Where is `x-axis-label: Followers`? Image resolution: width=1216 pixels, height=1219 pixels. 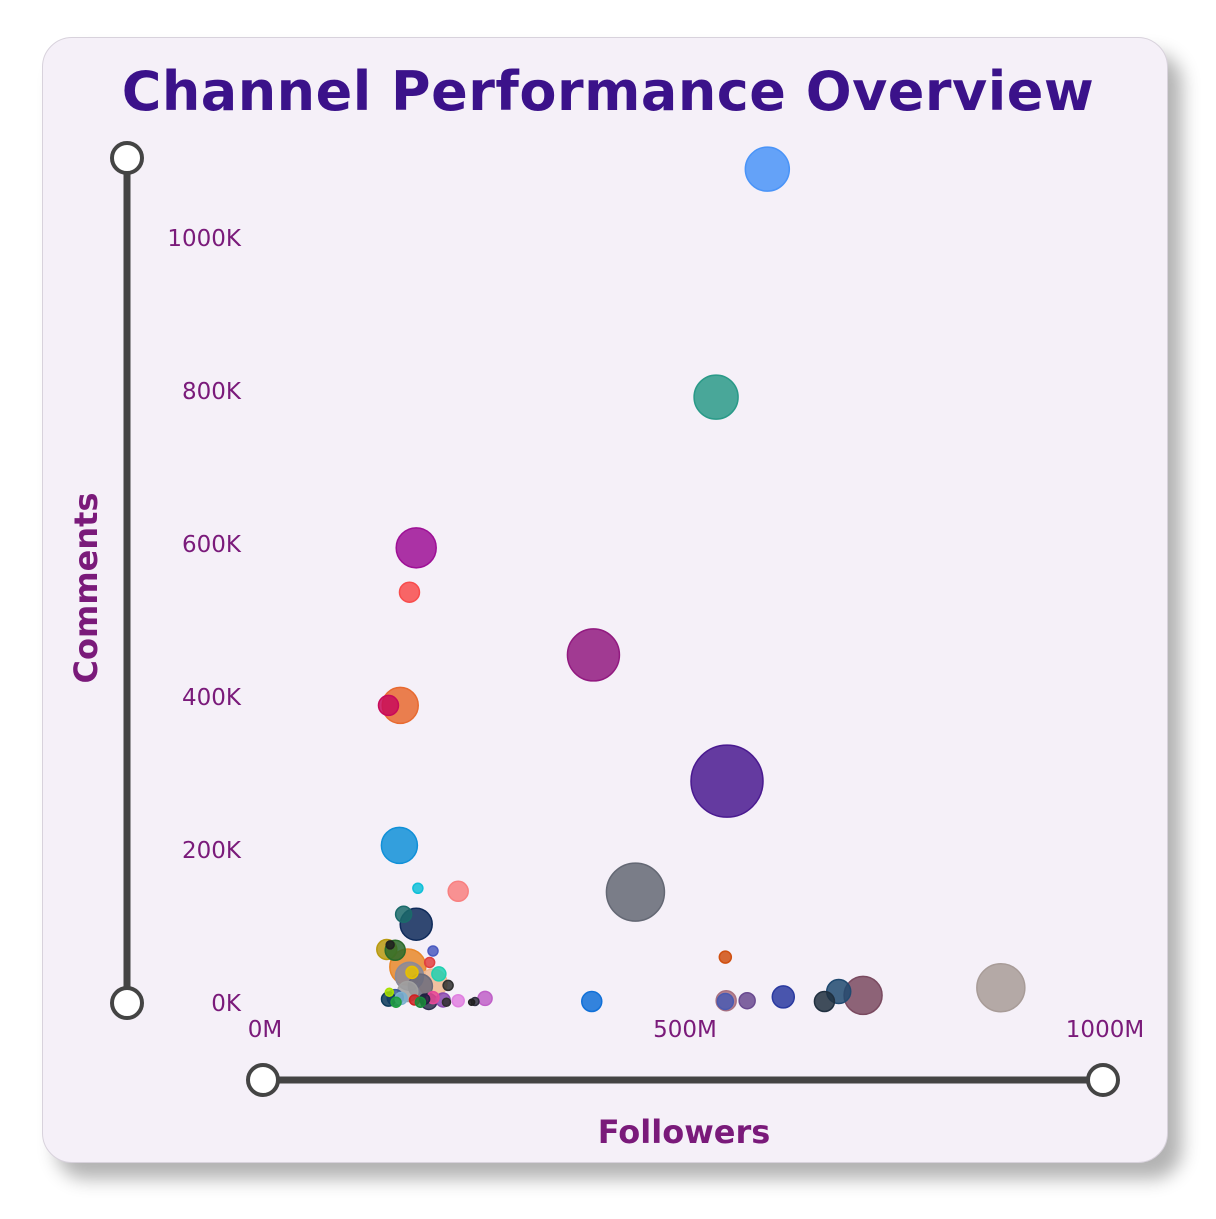
x-axis-label: Followers is located at coordinates (684, 1132).